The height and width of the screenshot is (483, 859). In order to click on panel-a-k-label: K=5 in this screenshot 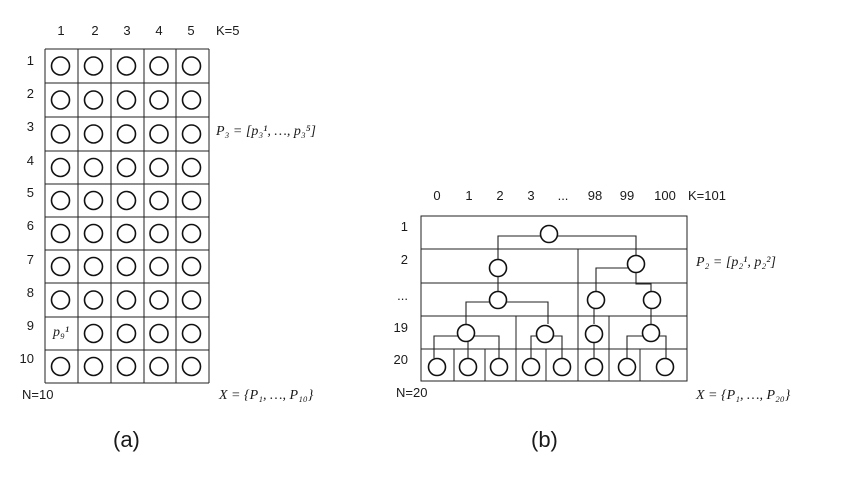, I will do `click(228, 30)`.